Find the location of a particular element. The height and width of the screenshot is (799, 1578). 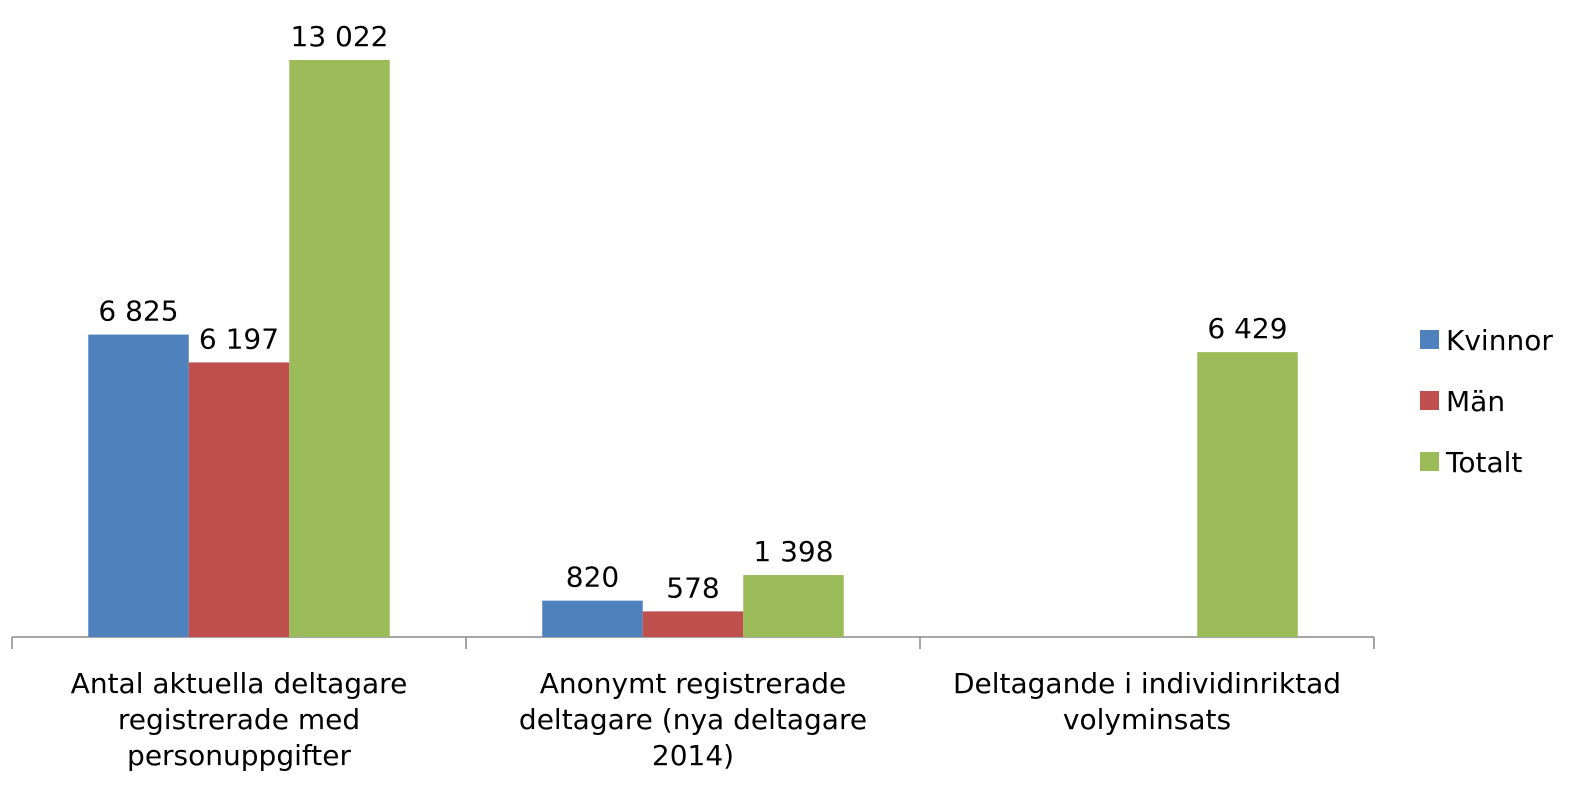

legend-label: Män is located at coordinates (1475, 401).